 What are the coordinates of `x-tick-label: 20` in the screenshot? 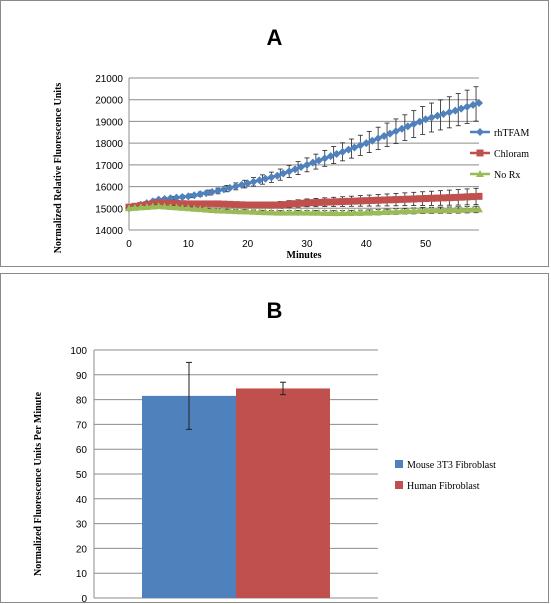 It's located at (248, 244).